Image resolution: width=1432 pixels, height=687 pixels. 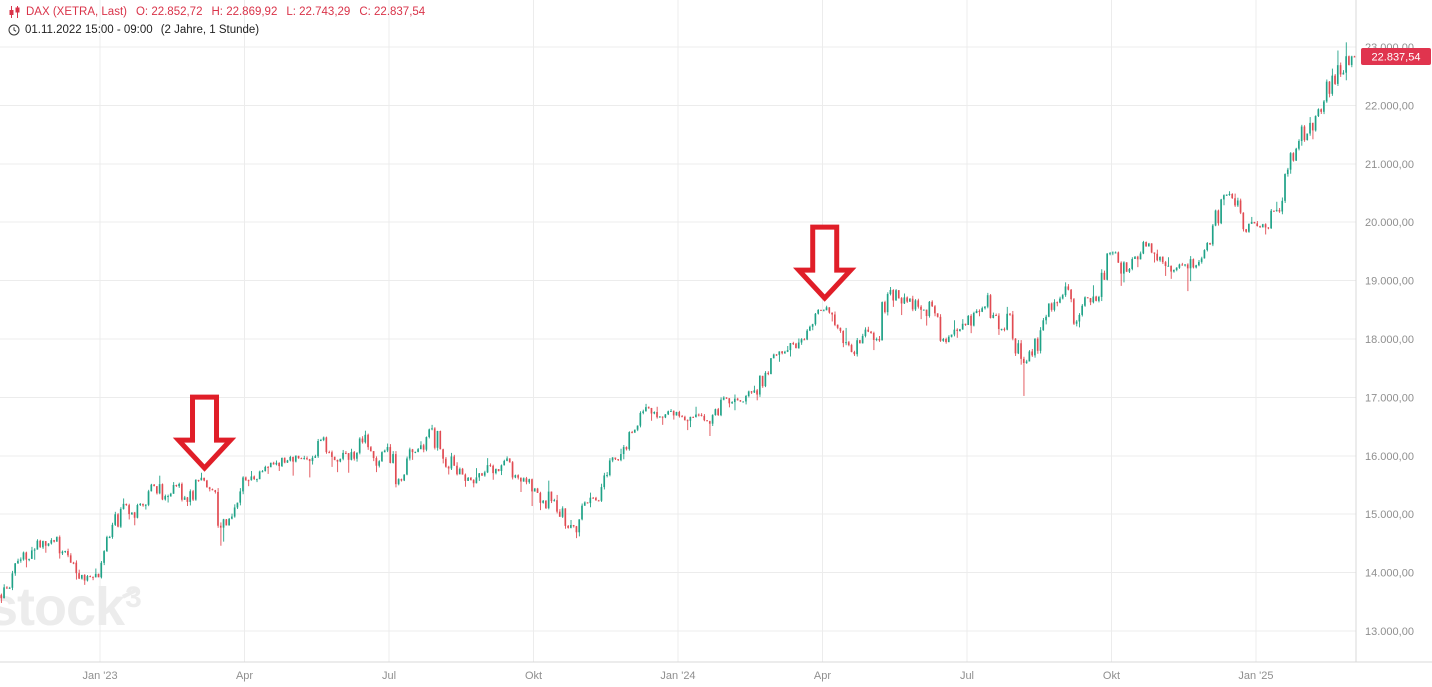 I want to click on price-axis-label: 16.000,00, so click(x=1389, y=457).